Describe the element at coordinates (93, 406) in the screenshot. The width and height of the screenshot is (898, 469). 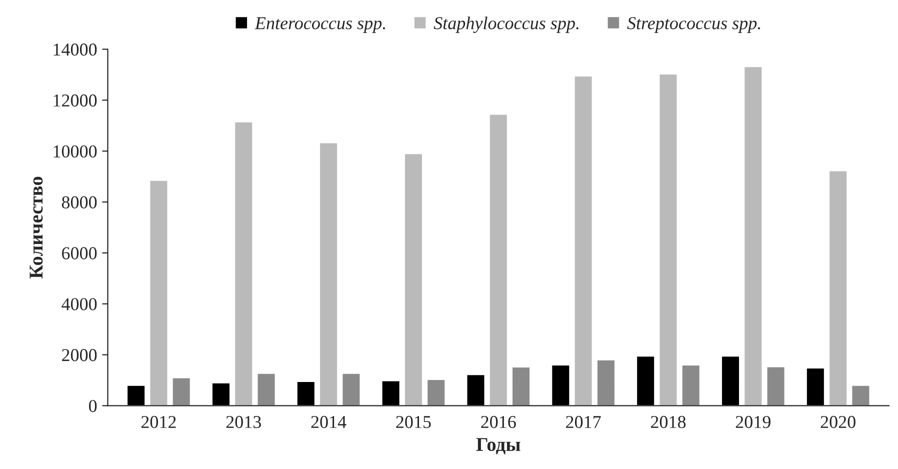
I see `y-tick-label: 0` at that location.